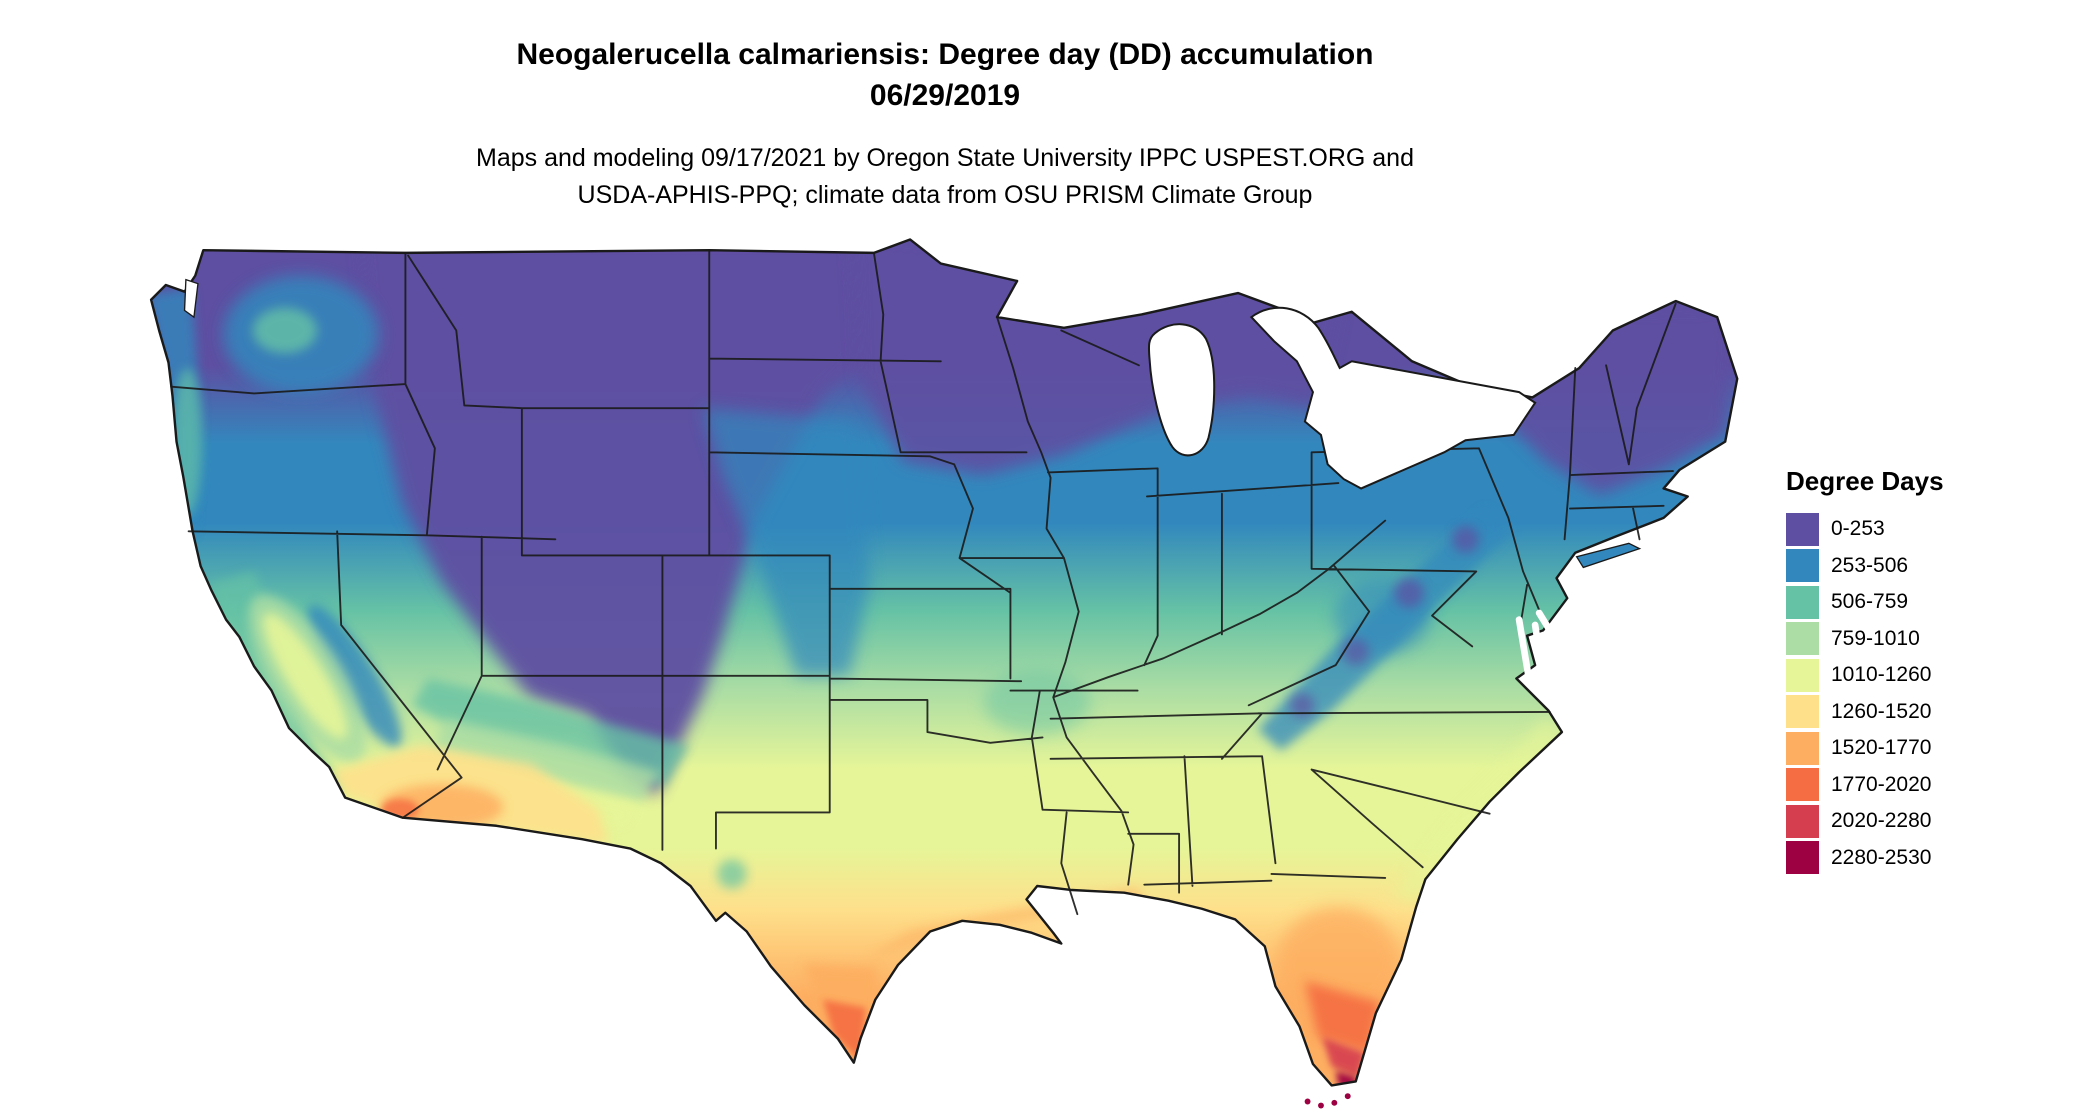 The width and height of the screenshot is (2100, 1116). Describe the element at coordinates (1875, 638) in the screenshot. I see `legend-label: 759-1010` at that location.